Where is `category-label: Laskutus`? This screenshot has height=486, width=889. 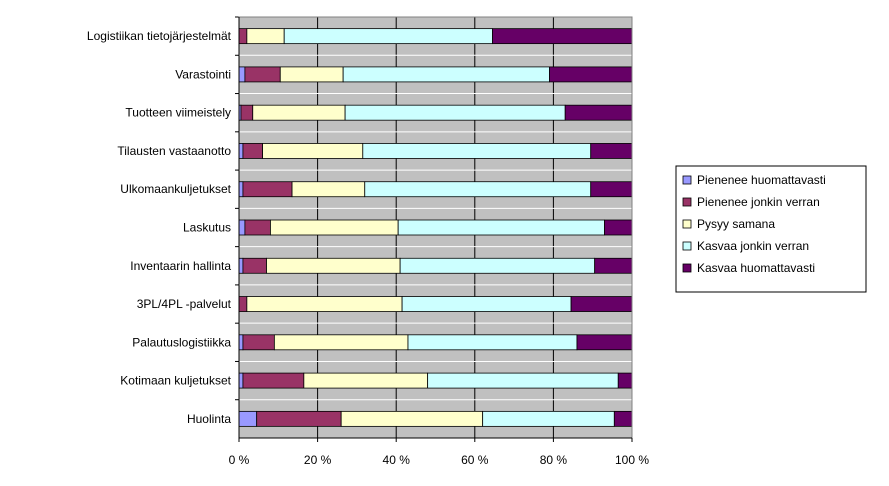
category-label: Laskutus is located at coordinates (207, 228).